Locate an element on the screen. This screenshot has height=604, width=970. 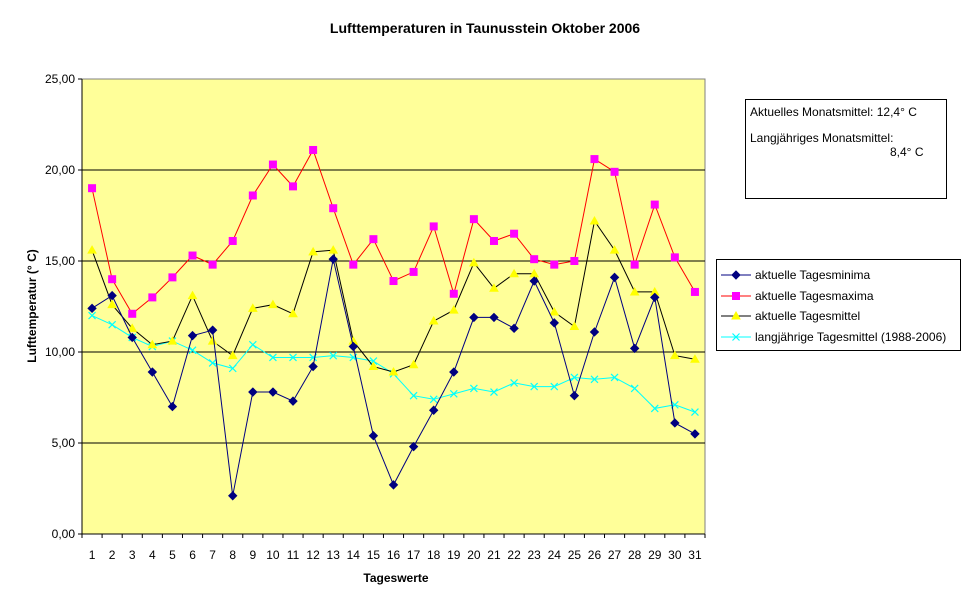
x-tick-label: 25 is located at coordinates (575, 555).